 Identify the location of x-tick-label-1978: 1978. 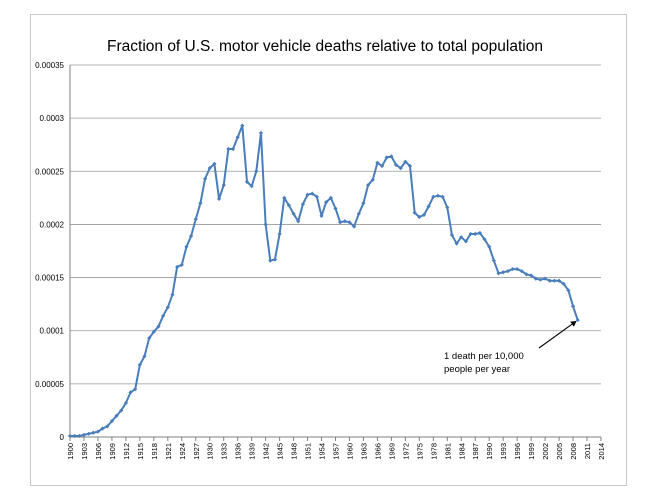
(433, 451).